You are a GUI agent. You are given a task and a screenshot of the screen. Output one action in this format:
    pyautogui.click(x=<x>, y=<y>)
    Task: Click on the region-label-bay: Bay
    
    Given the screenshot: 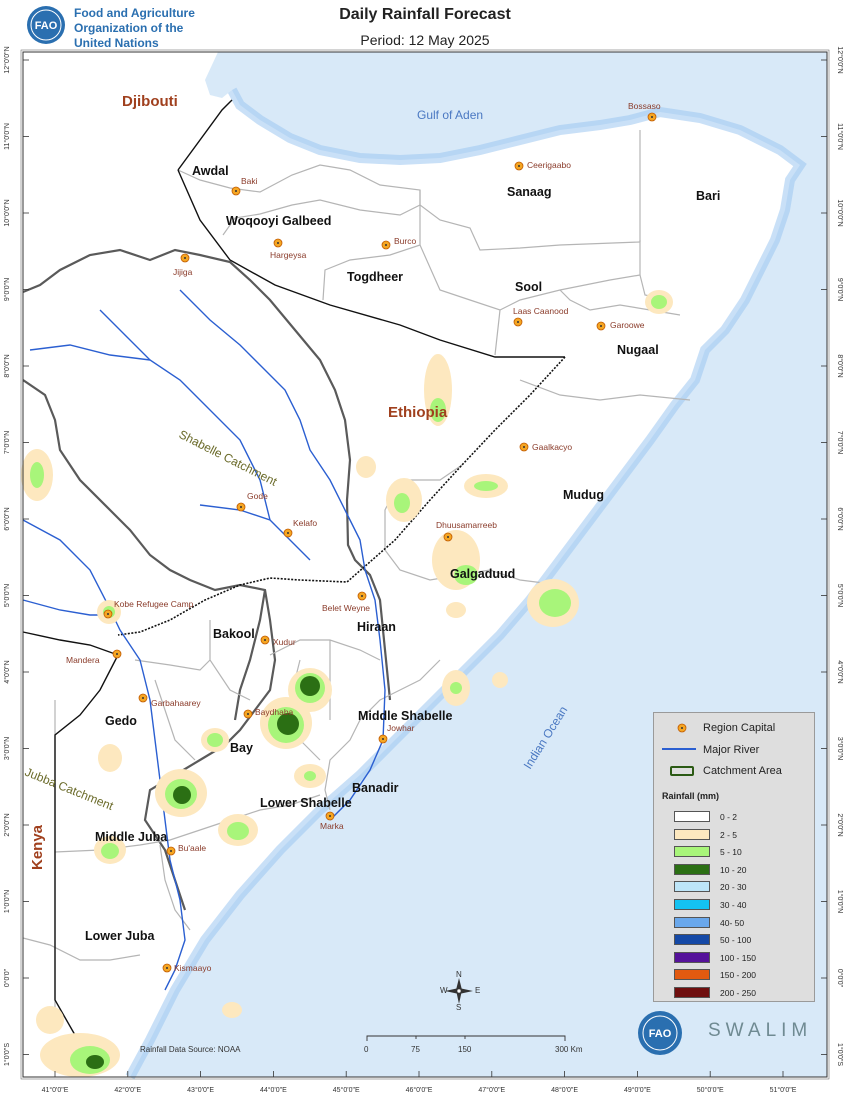 What is the action you would take?
    pyautogui.click(x=241, y=748)
    